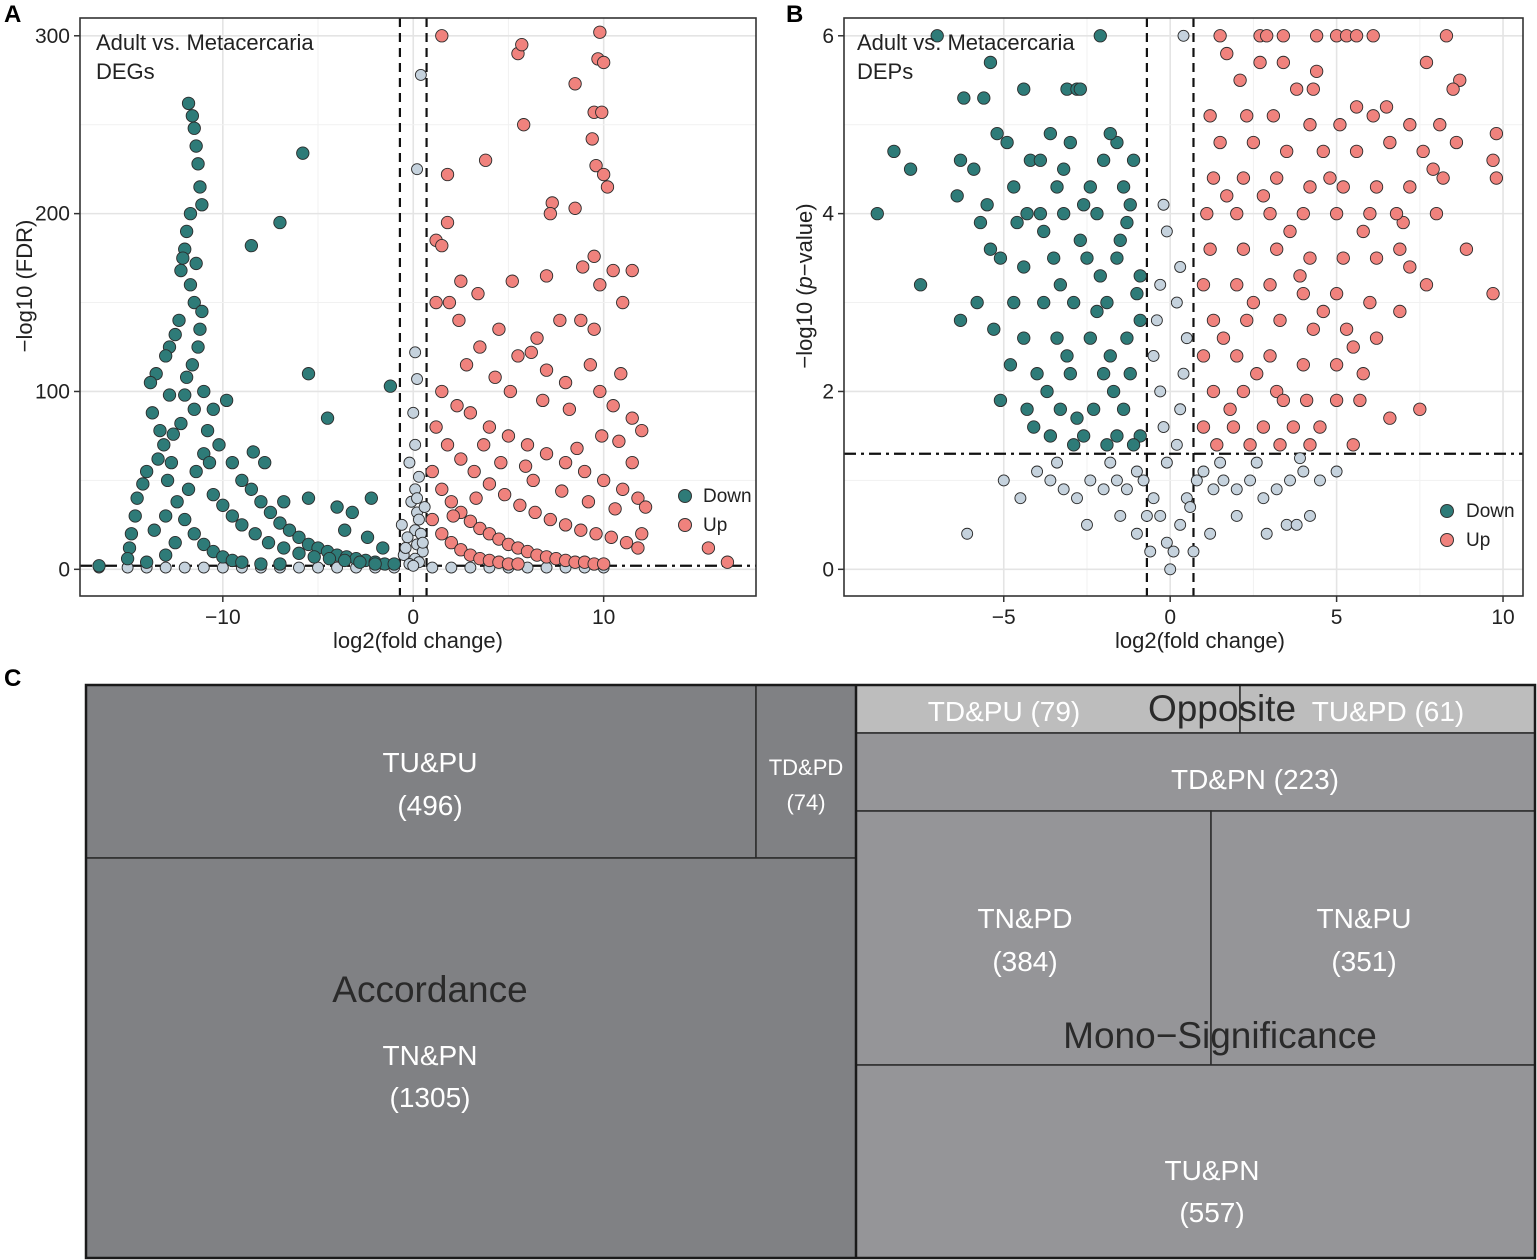 The image size is (1537, 1260). Describe the element at coordinates (430, 1055) in the screenshot. I see `cell-tn-pn-label: TN&PN` at that location.